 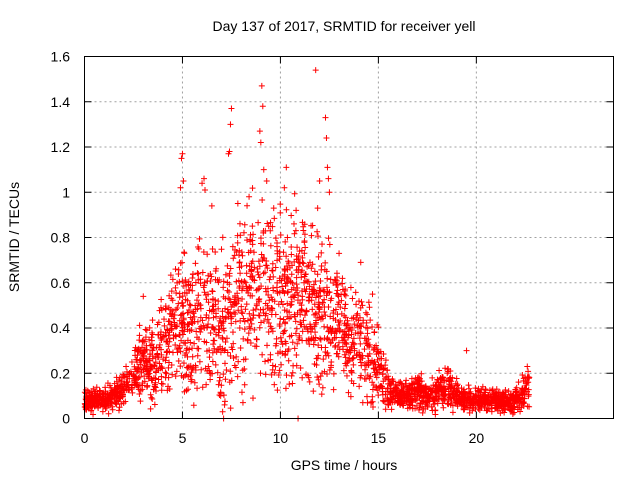 What do you see at coordinates (61, 102) in the screenshot?
I see `y-tick-label: 1.4` at bounding box center [61, 102].